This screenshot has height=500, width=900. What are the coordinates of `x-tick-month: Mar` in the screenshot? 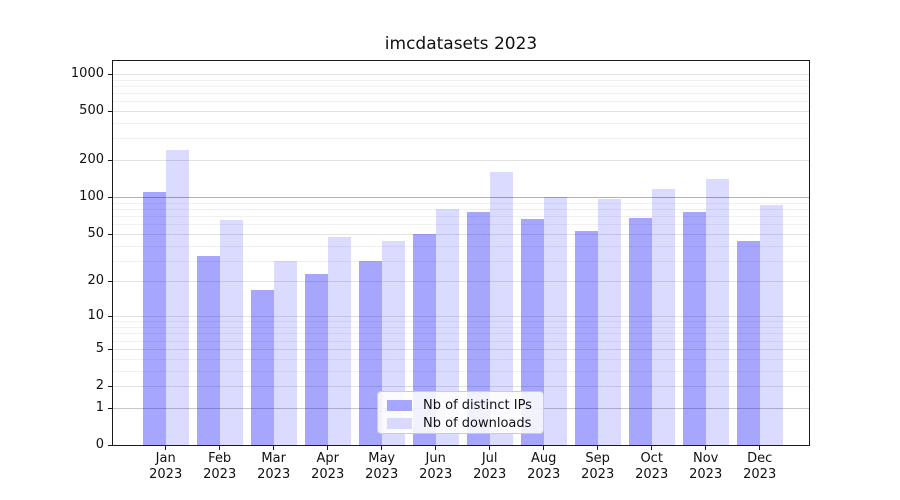 It's located at (273, 458).